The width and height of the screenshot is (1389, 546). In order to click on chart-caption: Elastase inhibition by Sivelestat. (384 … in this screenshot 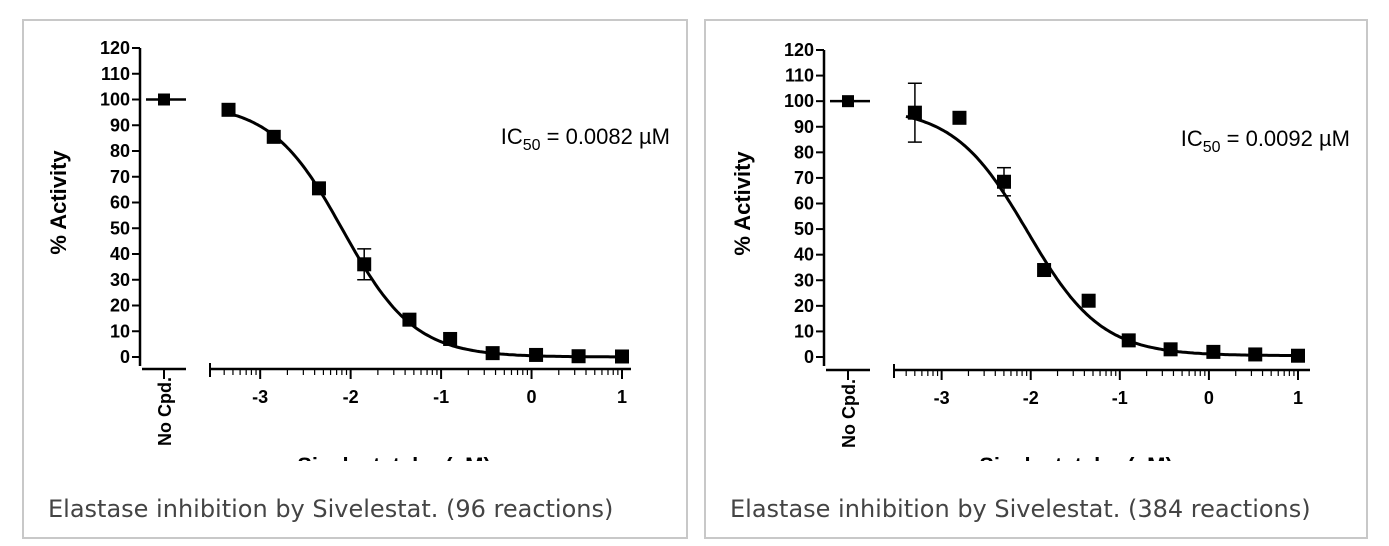, I will do `click(1020, 509)`.